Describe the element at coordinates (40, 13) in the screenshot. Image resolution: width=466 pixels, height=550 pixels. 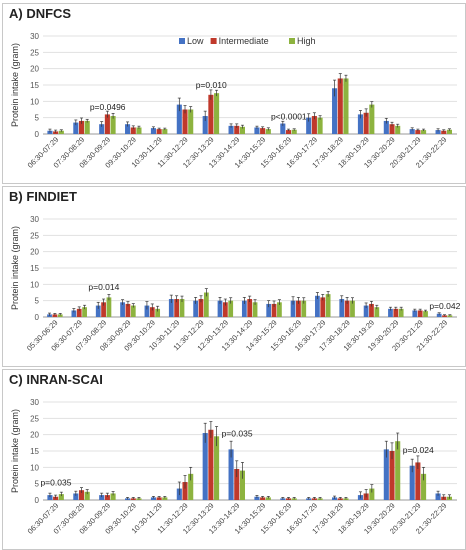
I see `chart-title: A) DNFCS` at that location.